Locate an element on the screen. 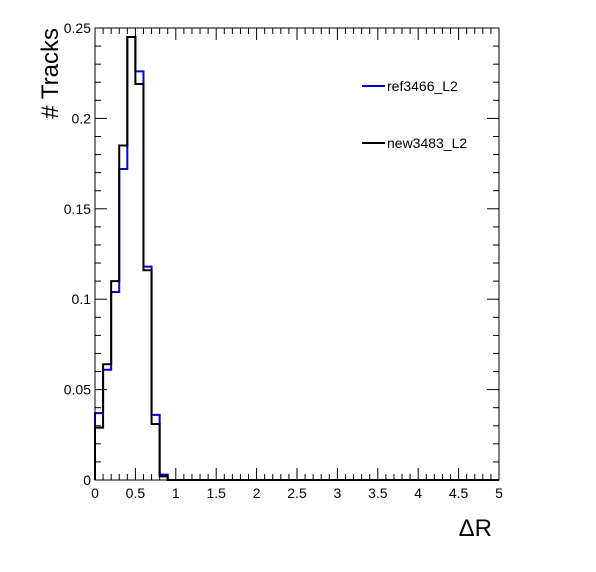 Image resolution: width=596 pixels, height=572 pixels. legend-label-1: new3483_L2 is located at coordinates (427, 143).